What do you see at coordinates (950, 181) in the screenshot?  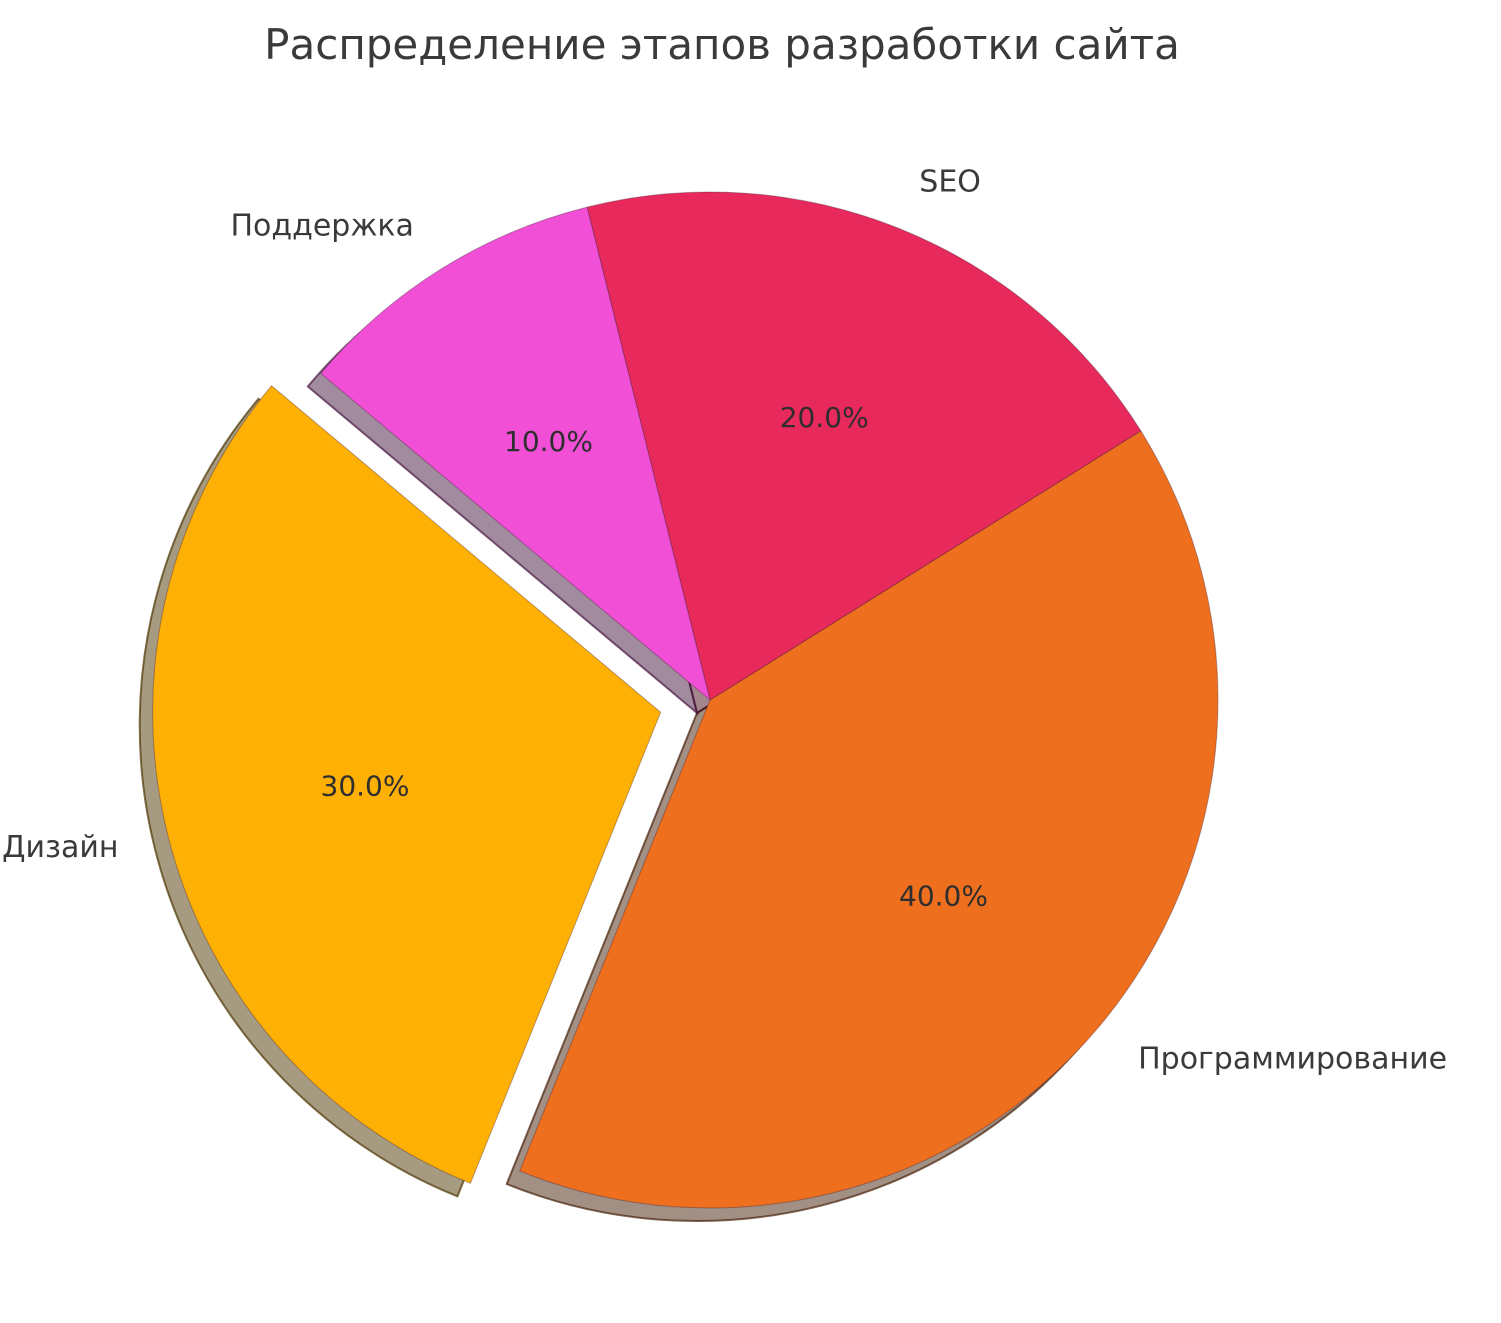 I see `pie-label-seo: SEO` at bounding box center [950, 181].